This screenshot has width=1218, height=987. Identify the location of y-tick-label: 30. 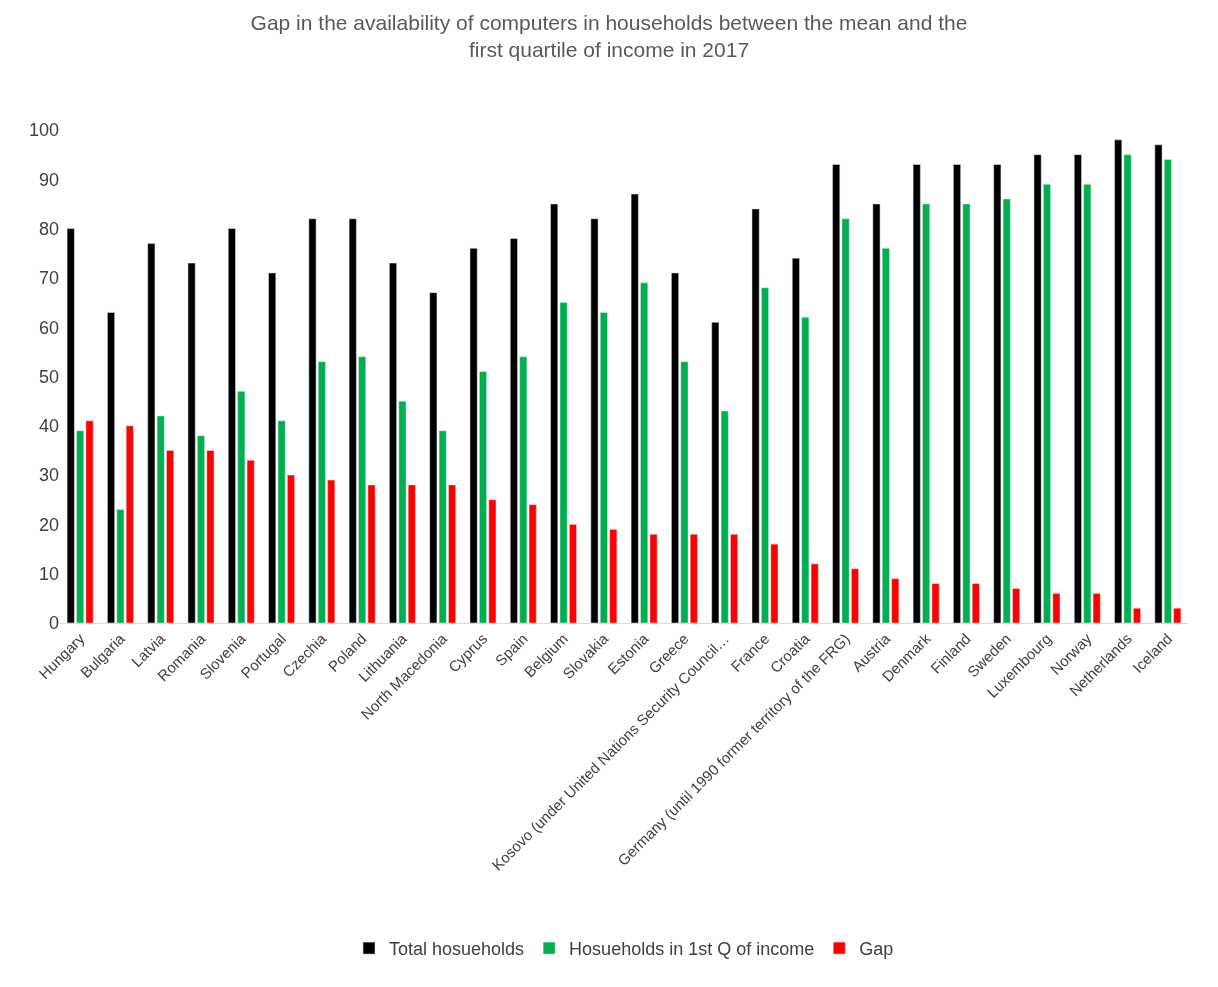
(48, 475).